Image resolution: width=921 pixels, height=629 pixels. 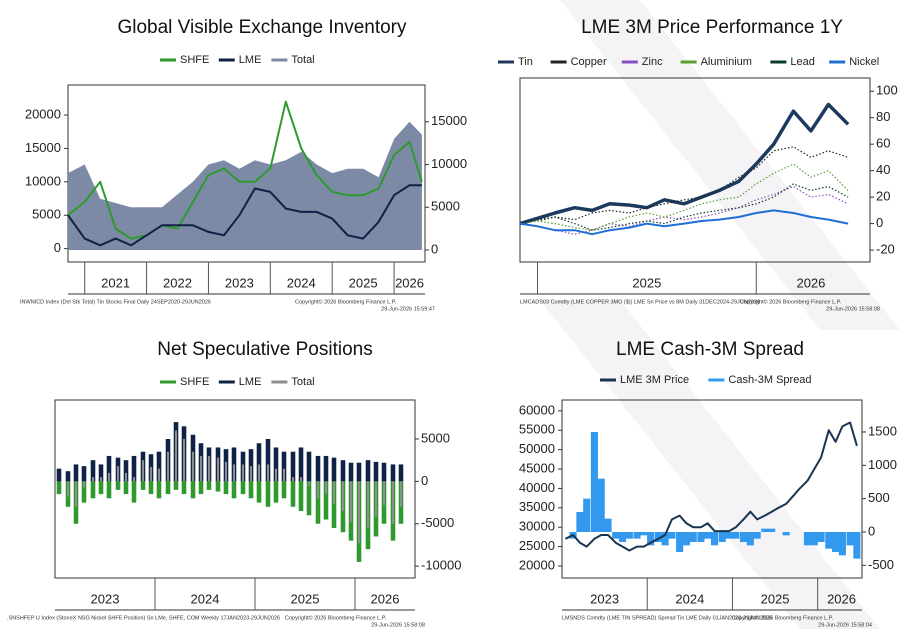 What do you see at coordinates (887, 90) in the screenshot?
I see `y-tick-label: 100` at bounding box center [887, 90].